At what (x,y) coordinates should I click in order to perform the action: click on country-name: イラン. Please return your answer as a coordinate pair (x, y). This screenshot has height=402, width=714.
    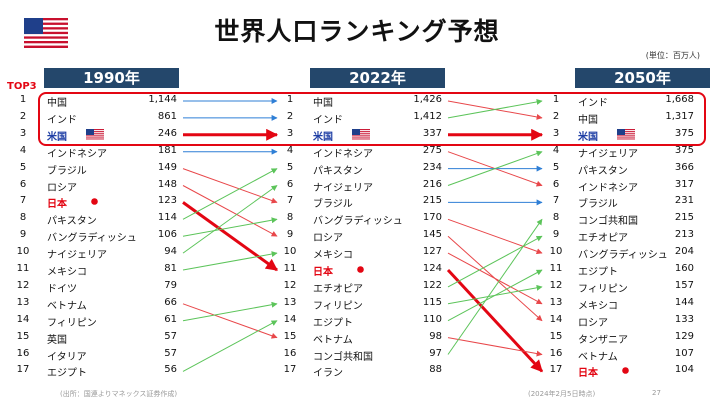
    Looking at the image, I should click on (328, 374).